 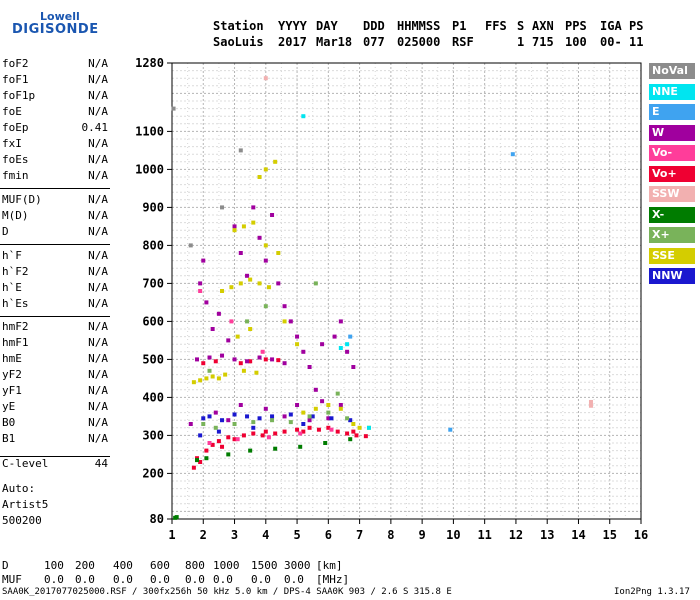 I want to click on param-name: foE, so click(x=12, y=111).